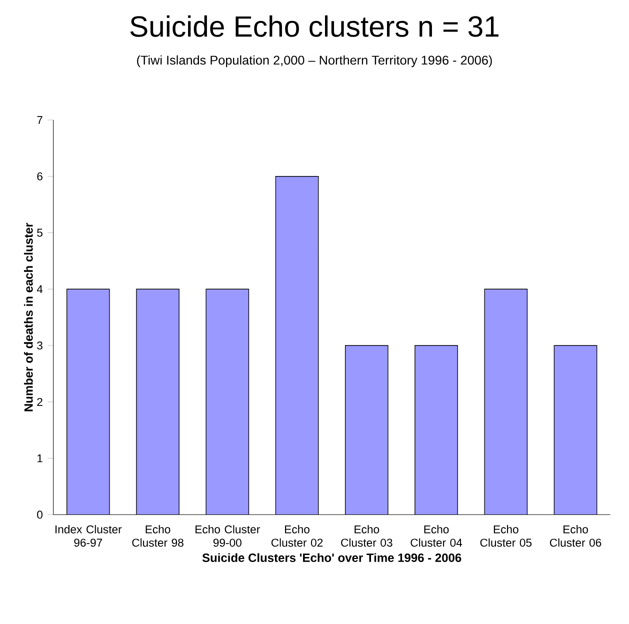  I want to click on y-tick-label: 2, so click(39, 402).